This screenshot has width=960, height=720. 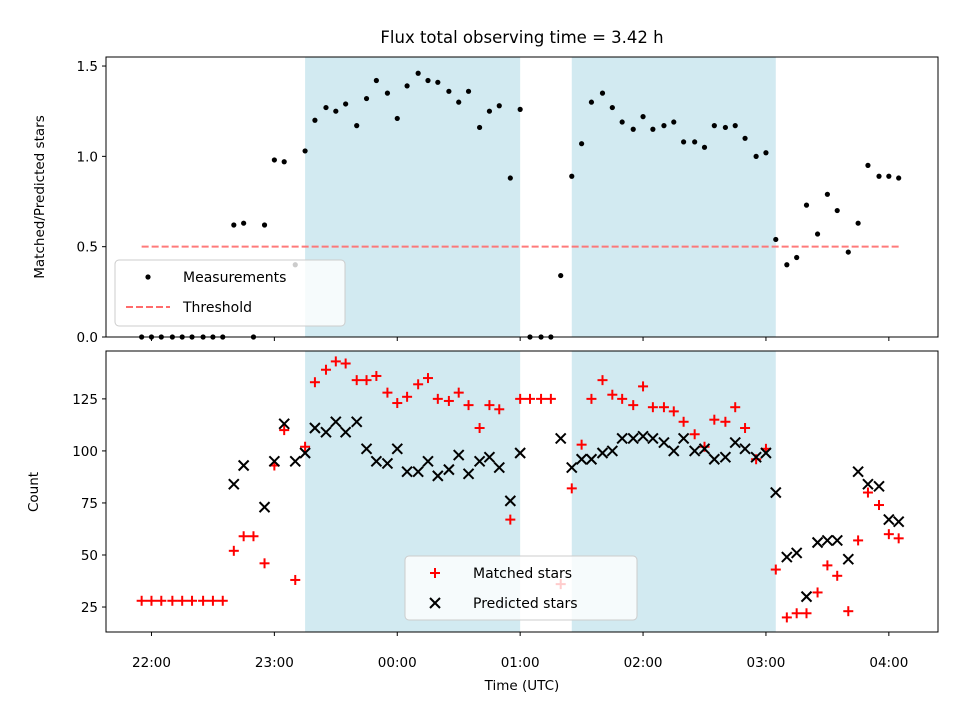 What do you see at coordinates (521, 37) in the screenshot?
I see `chart-title: Flux total observing time = 3.42 h` at bounding box center [521, 37].